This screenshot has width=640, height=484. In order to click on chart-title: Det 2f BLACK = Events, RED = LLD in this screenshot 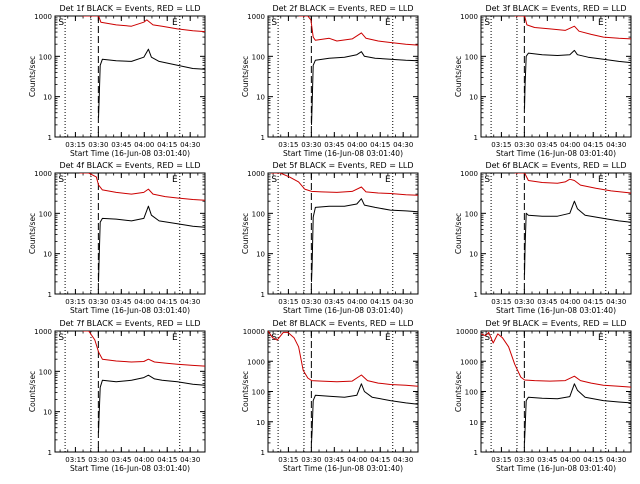, I will do `click(342, 8)`.